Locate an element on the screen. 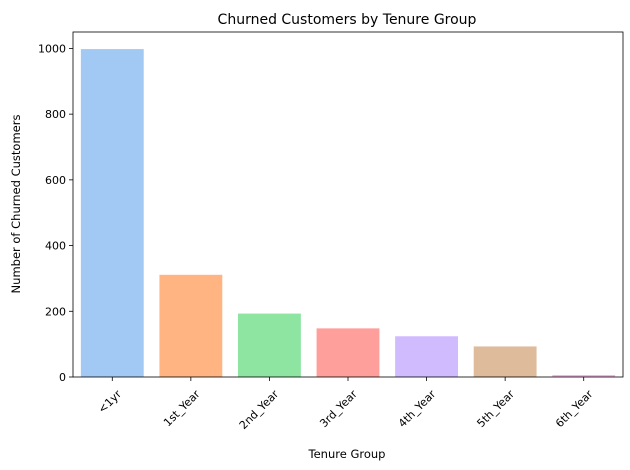 Image resolution: width=630 pixels, height=470 pixels. x-tick-label-0: <1yr is located at coordinates (110, 401).